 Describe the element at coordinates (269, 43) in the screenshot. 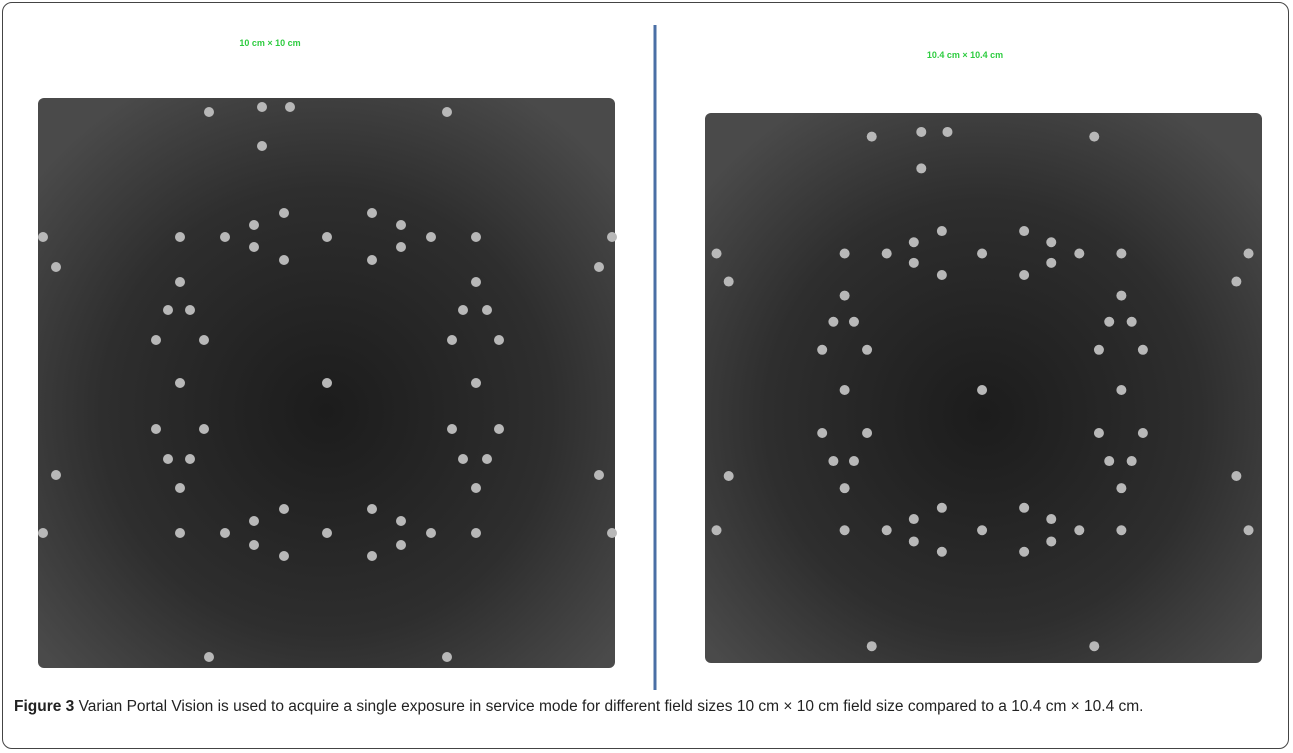

I see `panel-label: 10 cm × 10 cm` at that location.